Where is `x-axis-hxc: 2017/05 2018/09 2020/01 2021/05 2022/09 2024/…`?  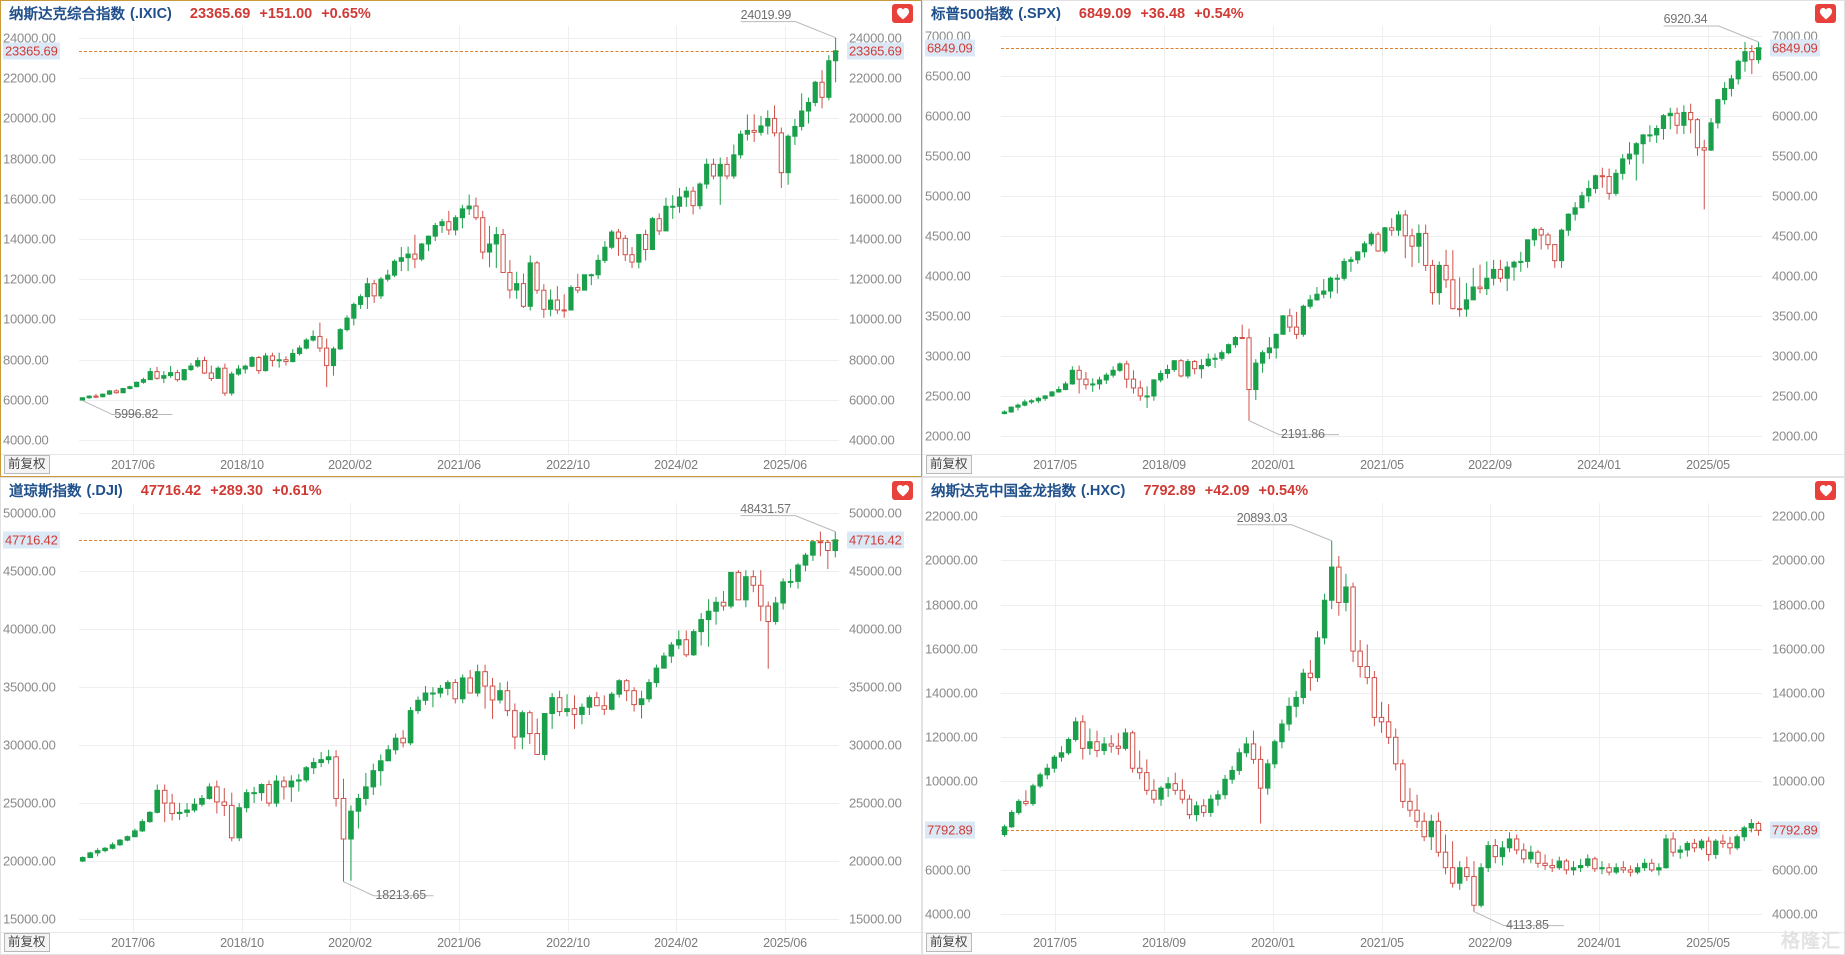
x-axis-hxc: 2017/05 2018/09 2020/01 2021/05 2022/09 2024/… is located at coordinates (1383, 943).